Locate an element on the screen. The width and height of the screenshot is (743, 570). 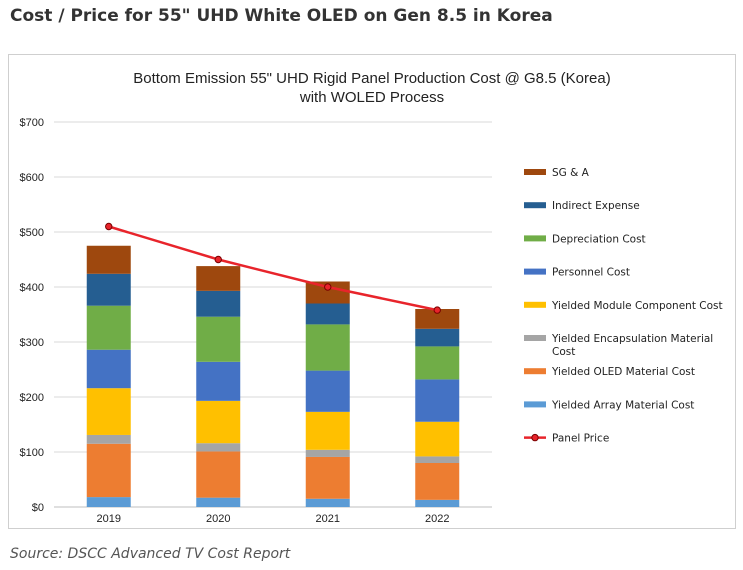
legend-label: Panel Price is located at coordinates (580, 439).